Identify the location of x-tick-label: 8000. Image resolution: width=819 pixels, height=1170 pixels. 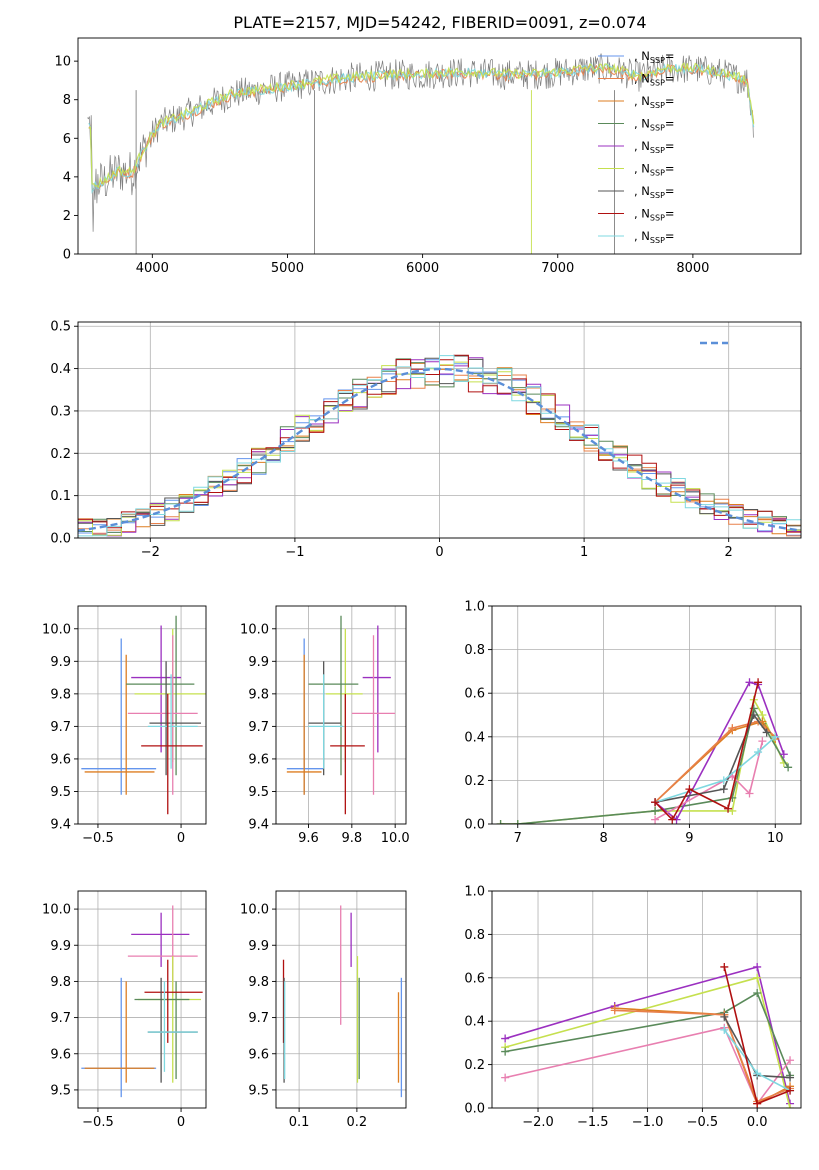
(692, 268).